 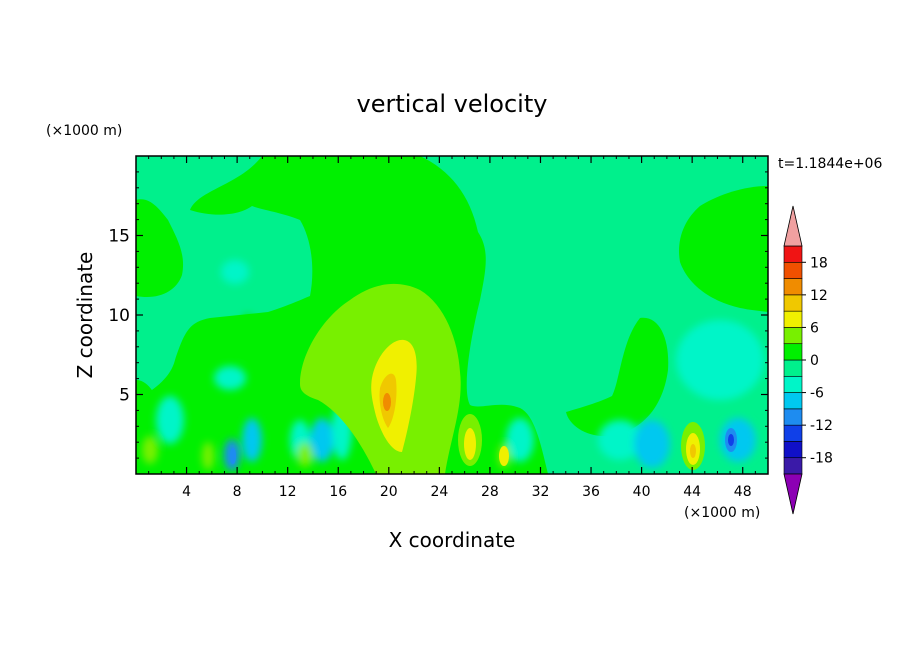 I want to click on colorbar-tick-label: -6, so click(x=817, y=394).